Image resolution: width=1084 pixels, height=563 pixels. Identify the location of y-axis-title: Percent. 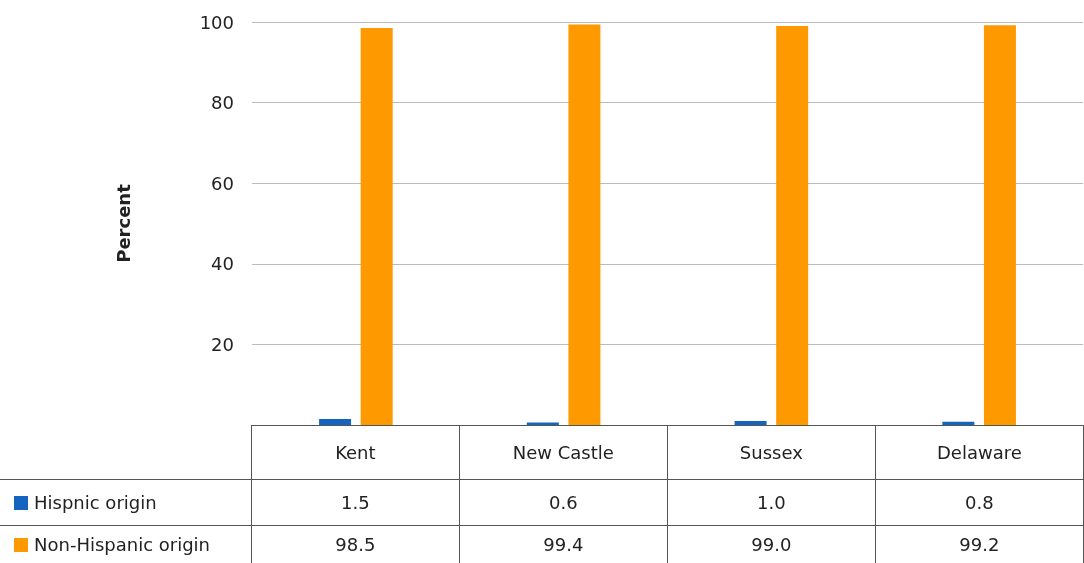
(123, 223).